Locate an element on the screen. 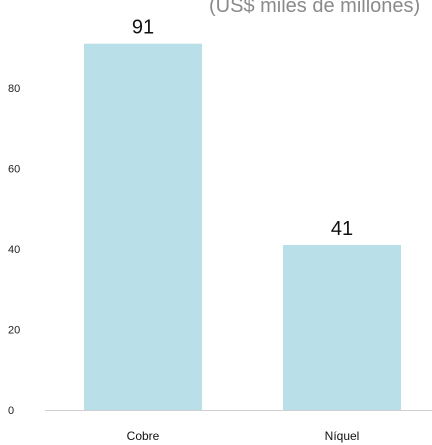  y-tick-label-20: 20 is located at coordinates (14, 331).